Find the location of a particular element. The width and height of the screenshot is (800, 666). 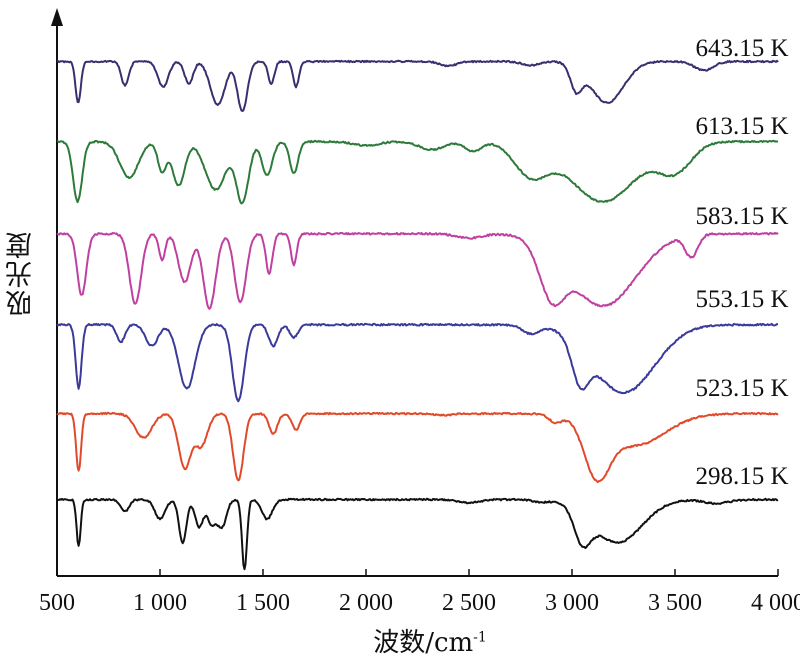

series-label: 523.15 K is located at coordinates (741, 388).